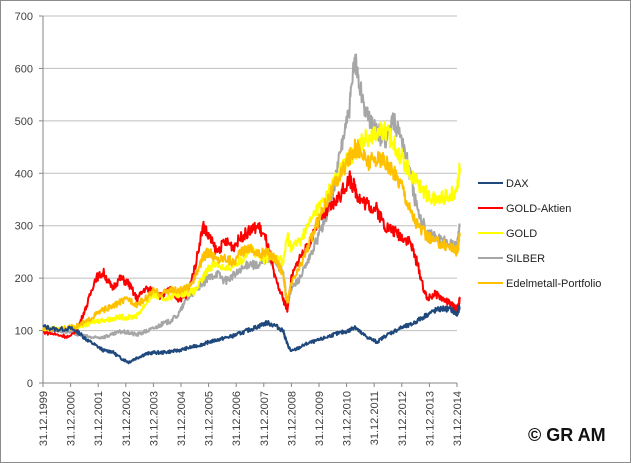 The height and width of the screenshot is (463, 631). I want to click on y-tick-label: 600, so click(24, 69).